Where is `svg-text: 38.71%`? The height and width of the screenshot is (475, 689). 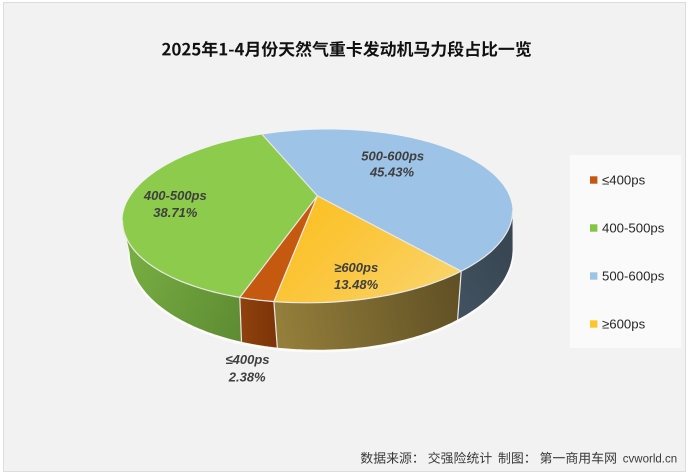
svg-text: 38.71% is located at coordinates (175, 212).